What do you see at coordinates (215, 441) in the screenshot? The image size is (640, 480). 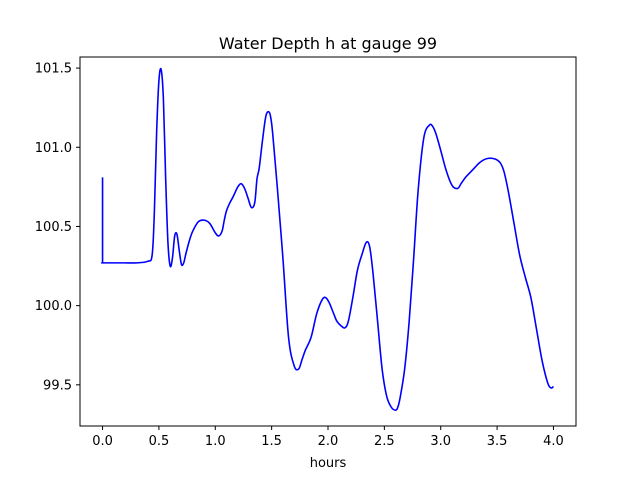 I see `x-tick-label: 1.0` at bounding box center [215, 441].